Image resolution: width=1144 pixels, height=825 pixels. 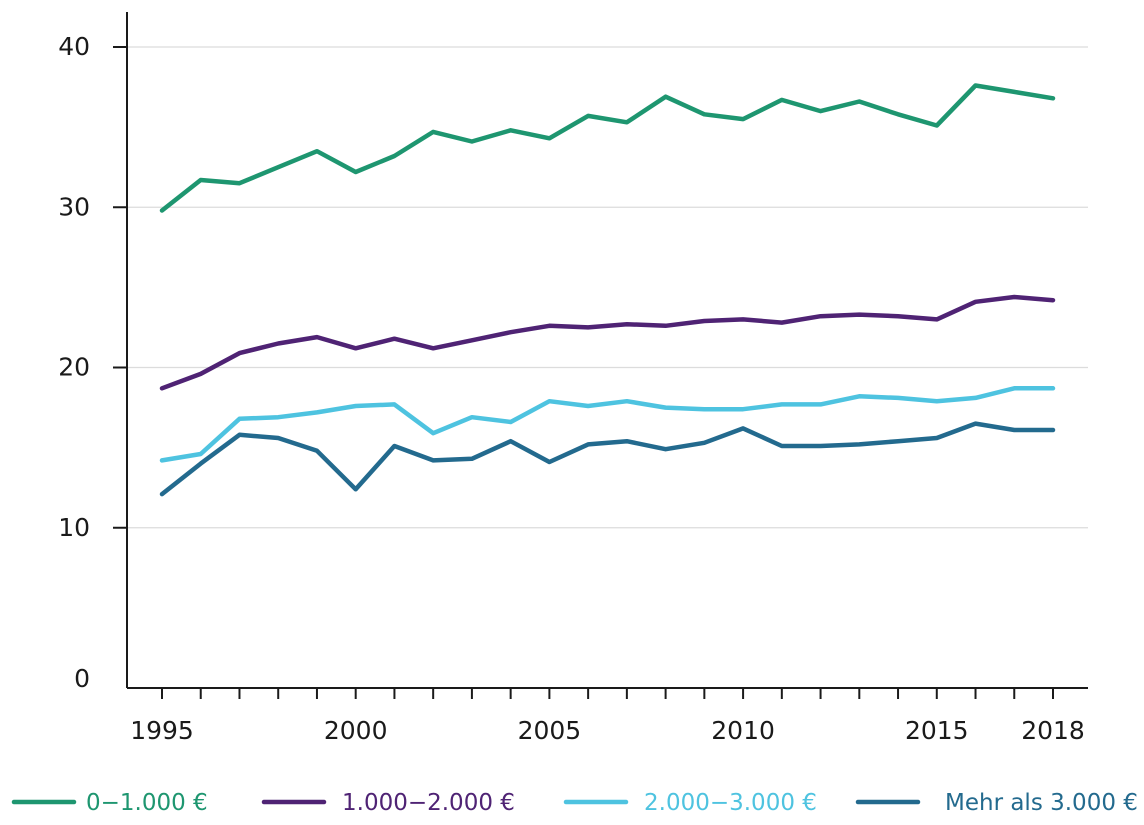 What do you see at coordinates (74, 46) in the screenshot?
I see `y-tick-label: 40` at bounding box center [74, 46].